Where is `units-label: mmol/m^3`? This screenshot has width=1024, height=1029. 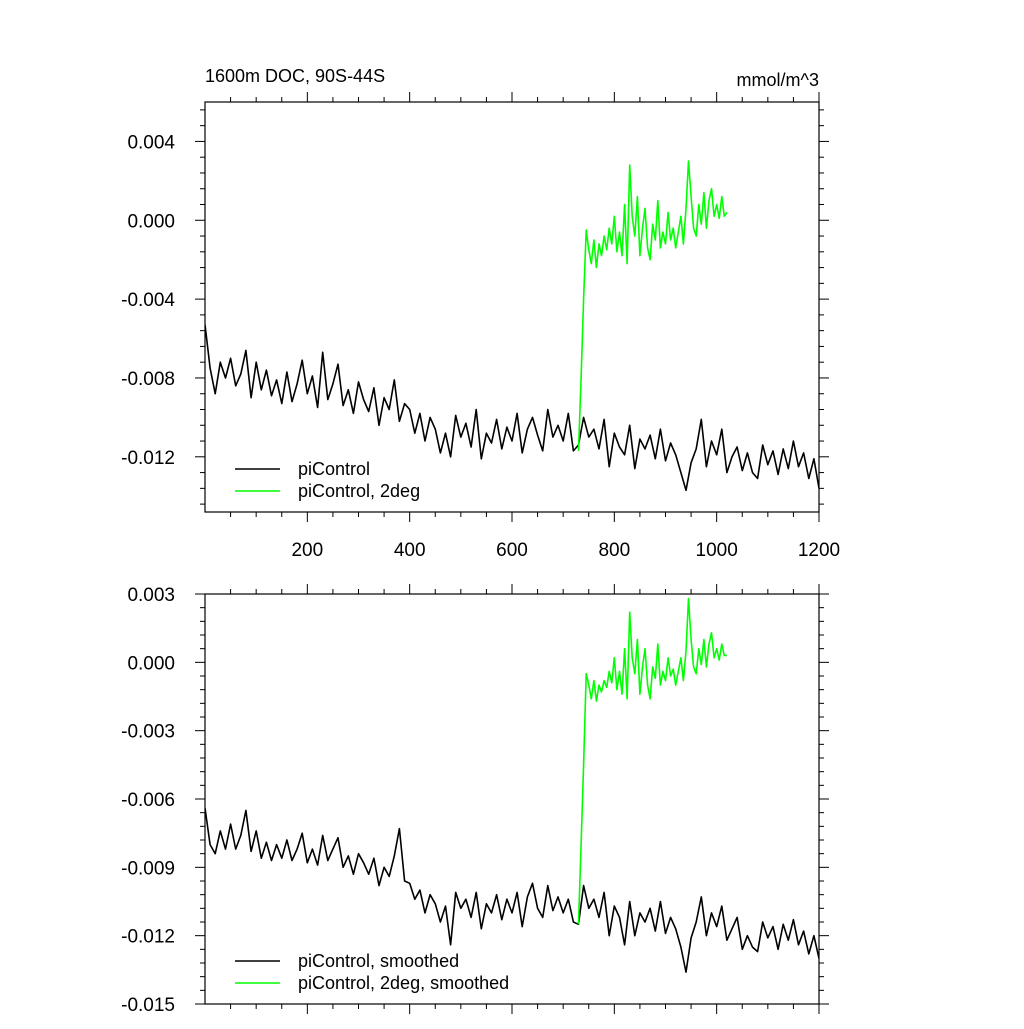 units-label: mmol/m^3 is located at coordinates (778, 80).